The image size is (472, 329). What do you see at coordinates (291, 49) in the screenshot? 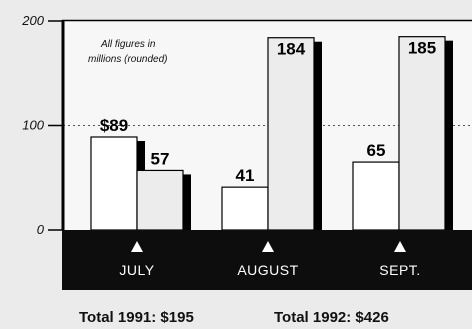
I see `data-label: 184` at bounding box center [291, 49].